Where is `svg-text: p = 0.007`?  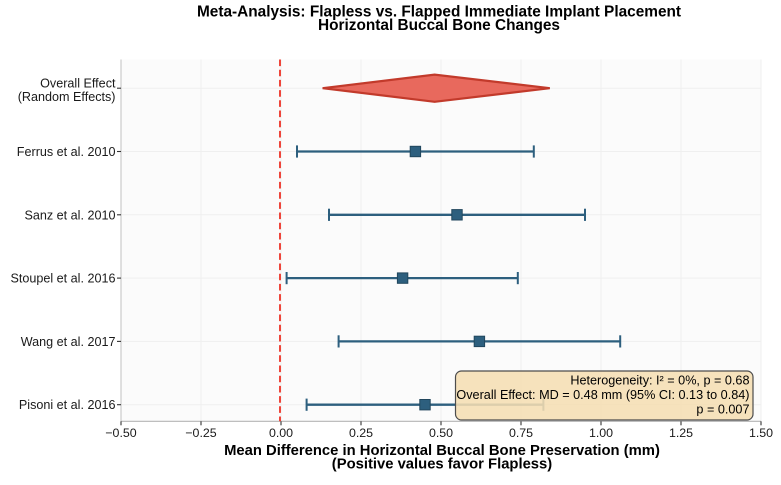 svg-text: p = 0.007 is located at coordinates (722, 410).